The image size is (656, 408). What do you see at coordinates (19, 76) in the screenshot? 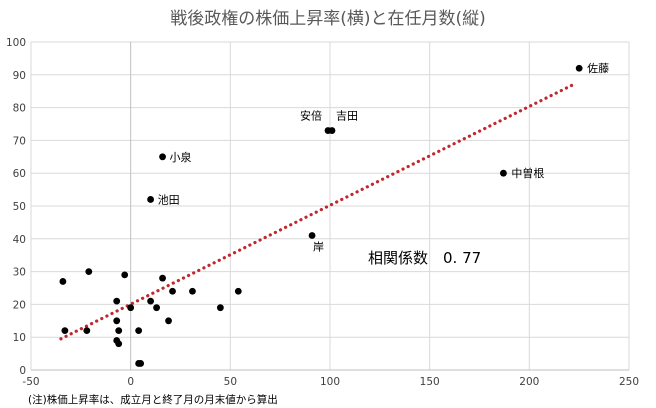
I see `y-tick-label: 90` at bounding box center [19, 76].